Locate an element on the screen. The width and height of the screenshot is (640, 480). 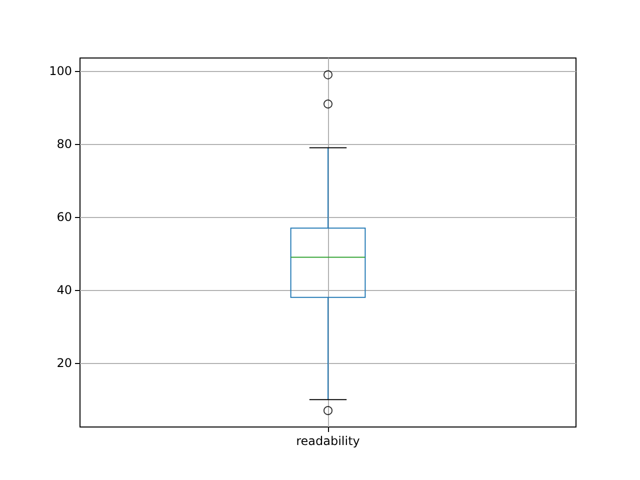
y-tick-label: 60 is located at coordinates (64, 217).